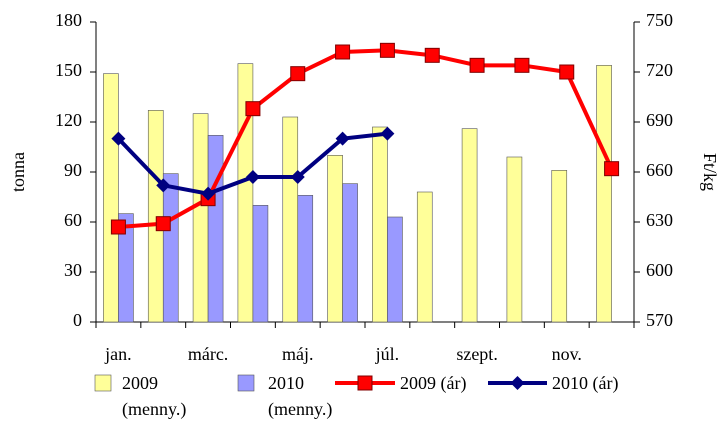 This screenshot has width=728, height=425. What do you see at coordinates (68, 20) in the screenshot?
I see `y-tick-label: 180` at bounding box center [68, 20].